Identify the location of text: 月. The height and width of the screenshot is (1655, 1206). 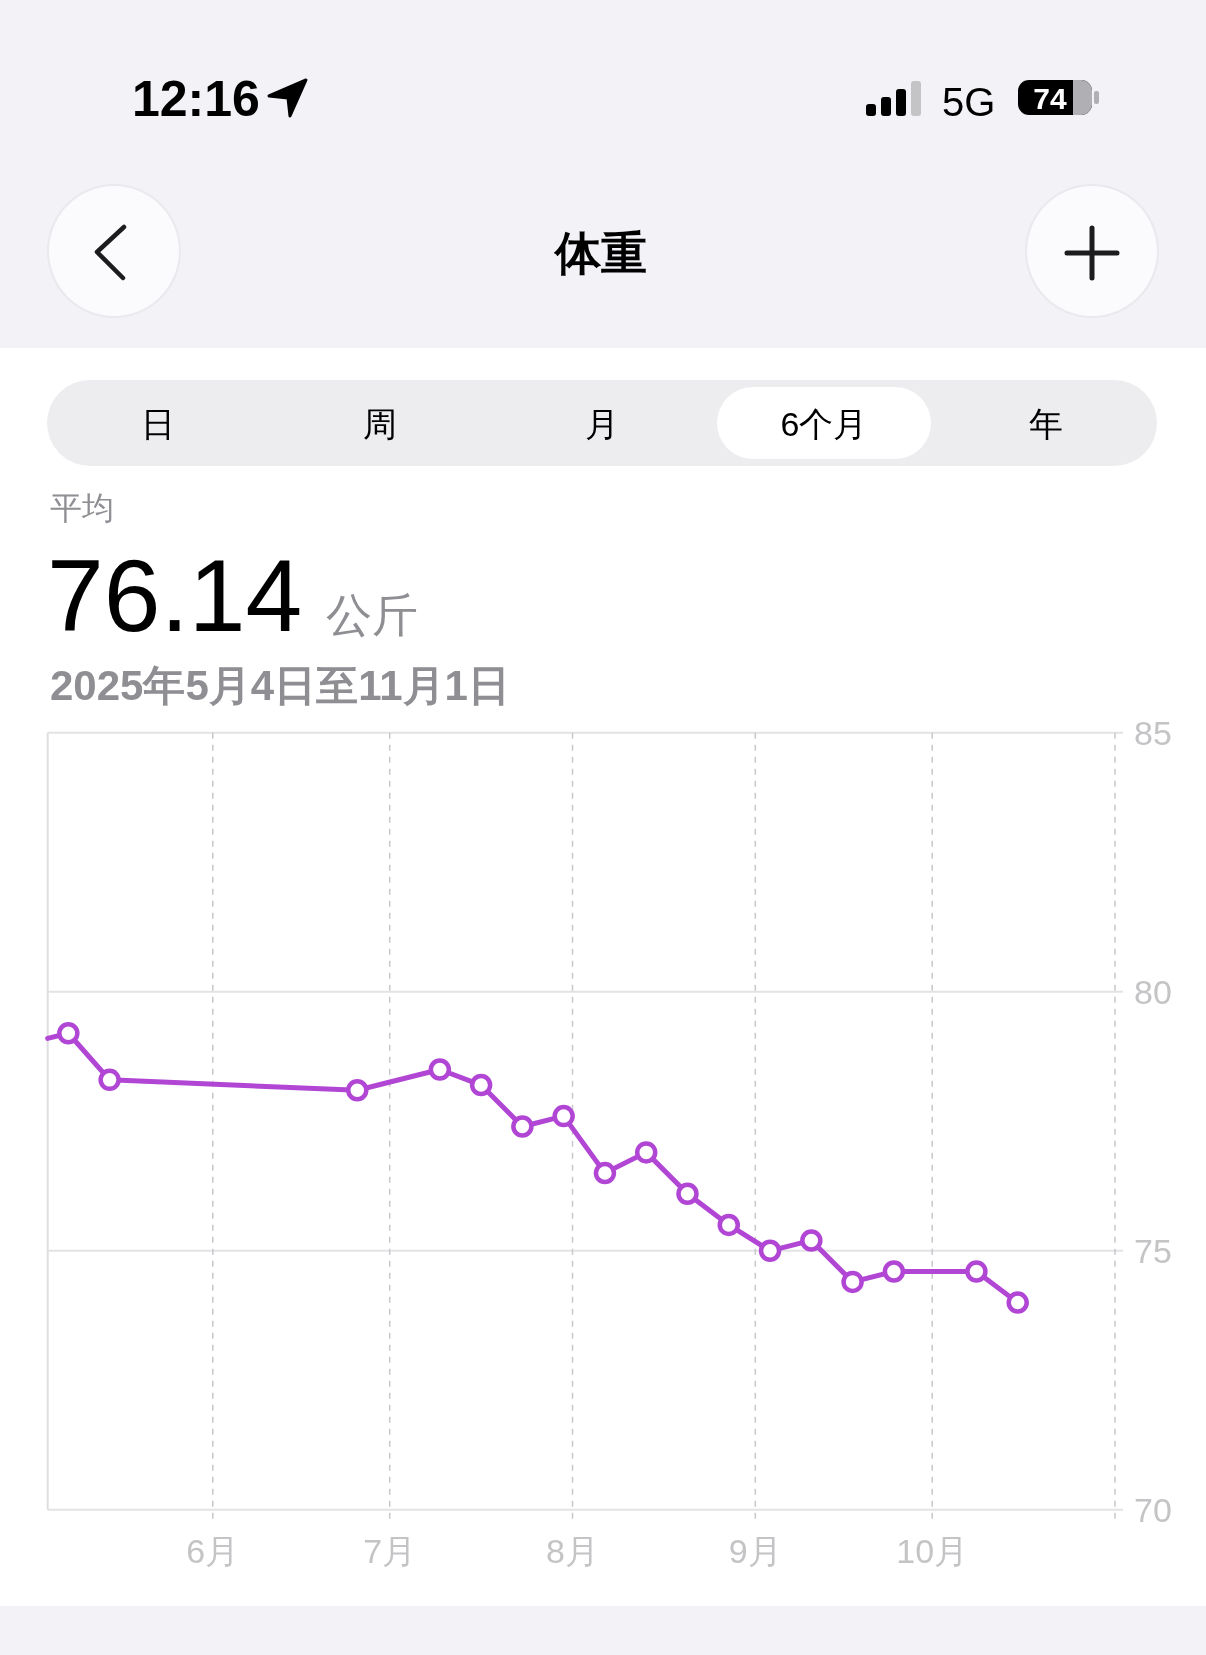
(602, 424).